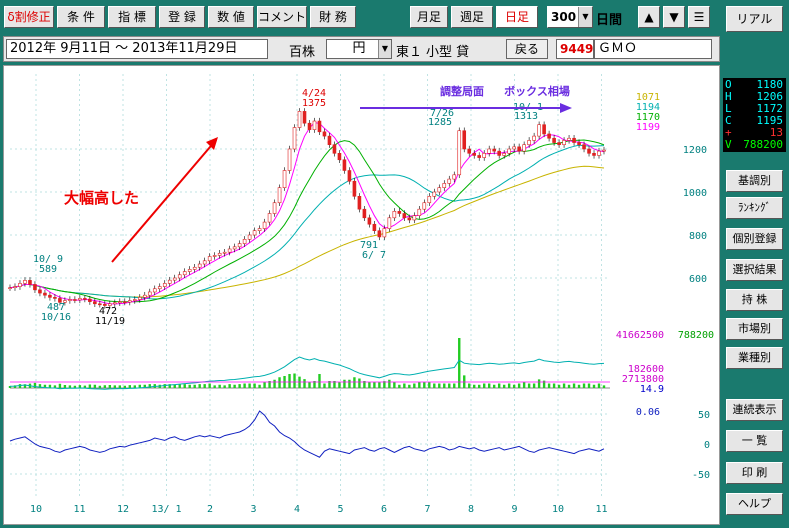 The height and width of the screenshot is (528, 789). What do you see at coordinates (132, 17) in the screenshot?
I see `indicator-button: 指 標` at bounding box center [132, 17].